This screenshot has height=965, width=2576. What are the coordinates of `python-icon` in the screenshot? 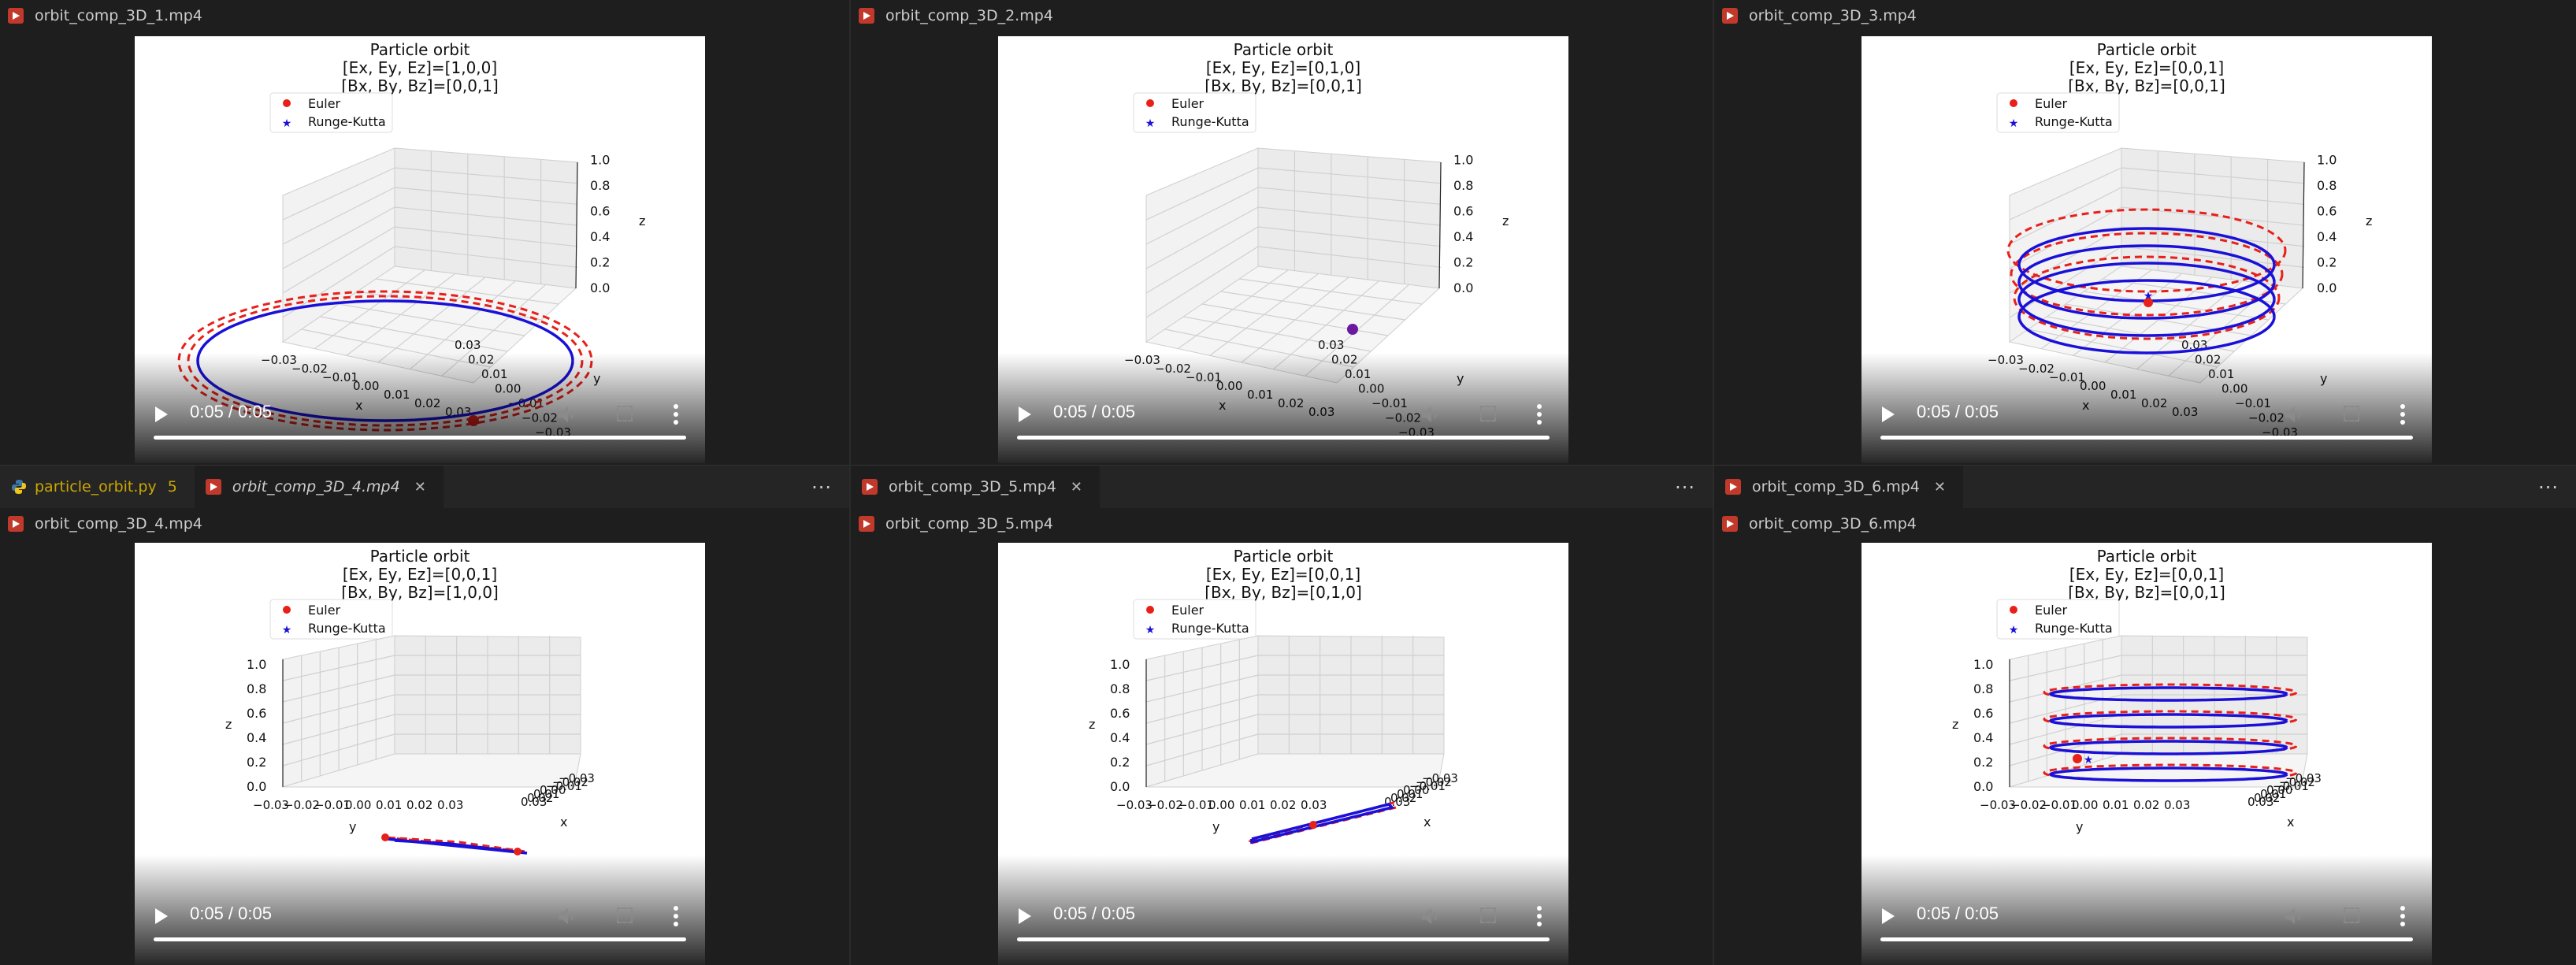 It's located at (19, 487).